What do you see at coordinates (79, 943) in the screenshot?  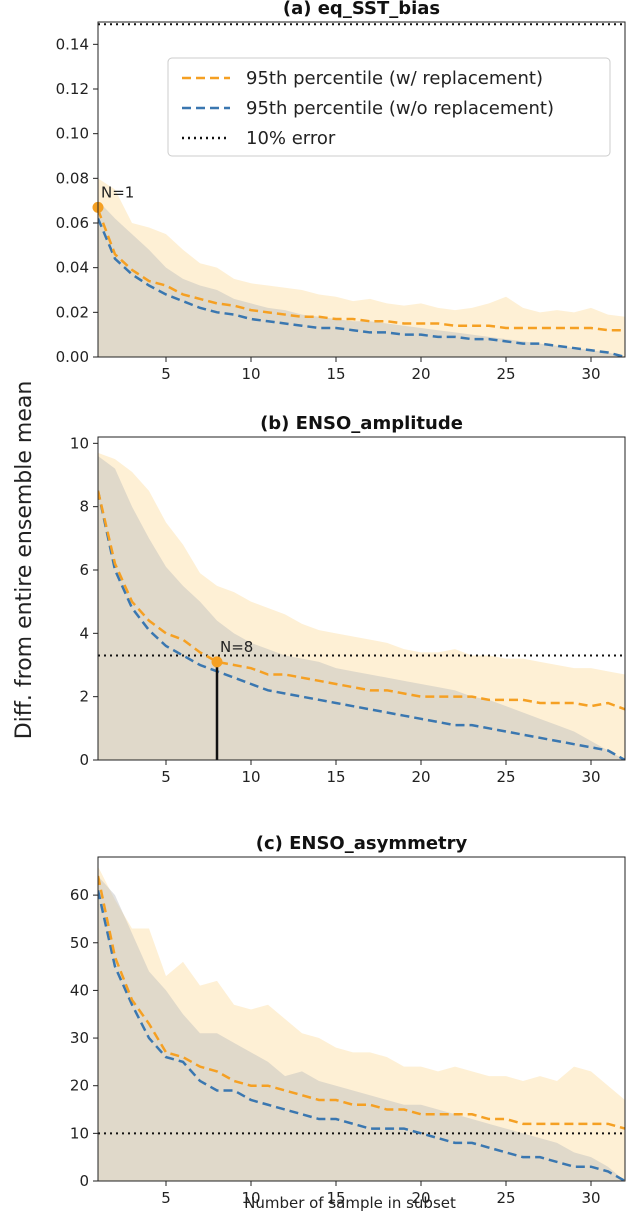 I see `y-tick-label: 50` at bounding box center [79, 943].